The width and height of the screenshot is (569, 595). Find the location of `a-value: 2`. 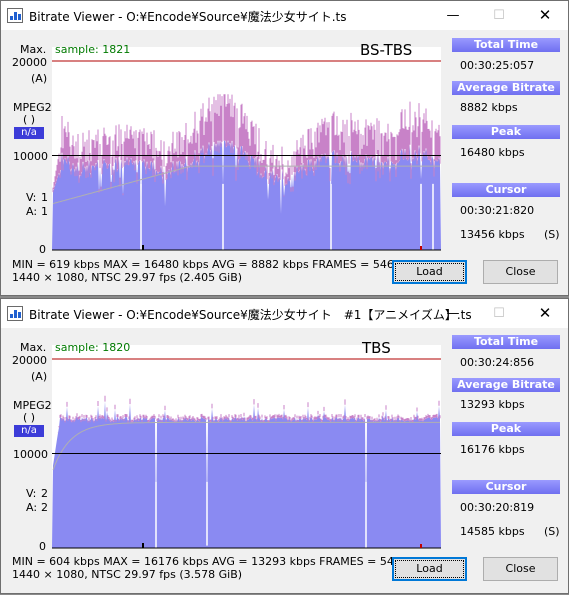

a-value: 2 is located at coordinates (44, 507).